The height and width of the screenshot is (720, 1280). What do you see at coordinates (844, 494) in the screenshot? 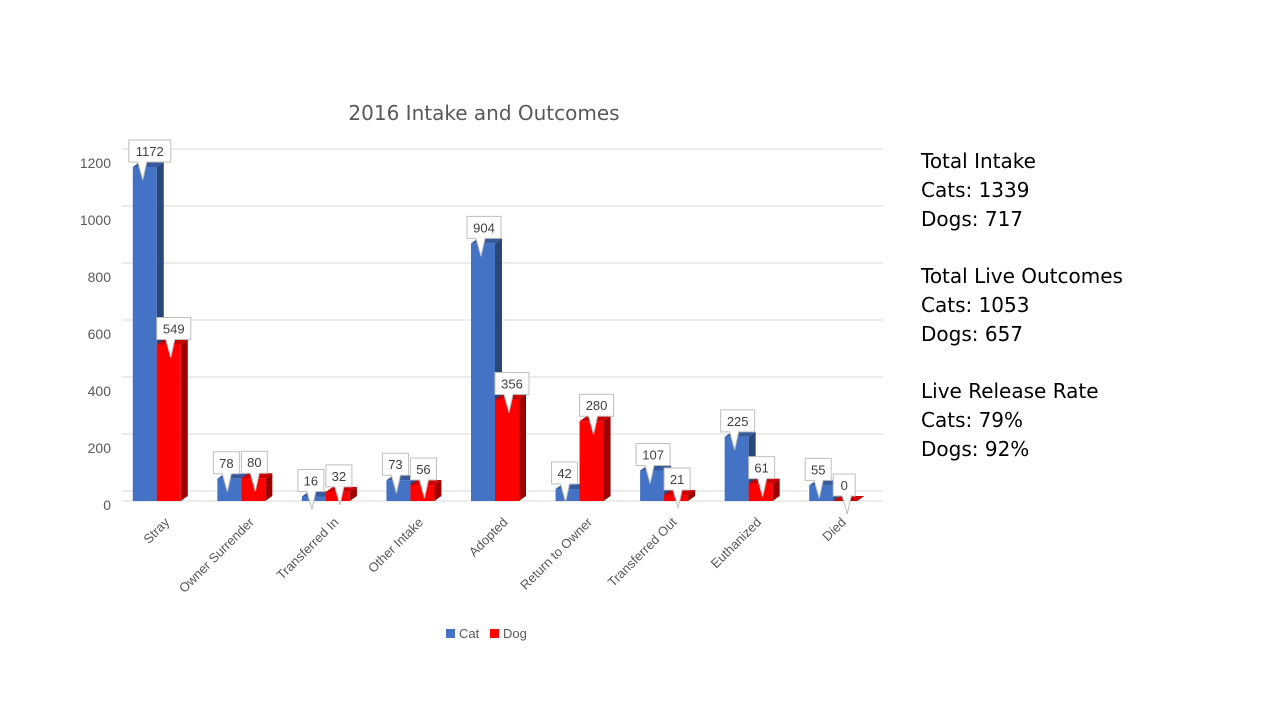
I see `data-label: 0` at bounding box center [844, 494].